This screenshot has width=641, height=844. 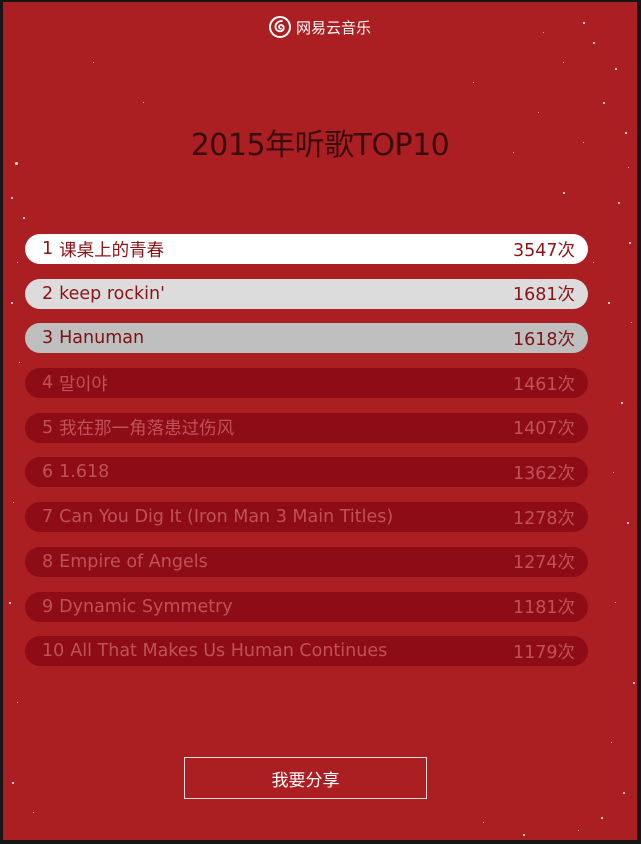 I want to click on song-title: Empire of Angels, so click(x=133, y=561).